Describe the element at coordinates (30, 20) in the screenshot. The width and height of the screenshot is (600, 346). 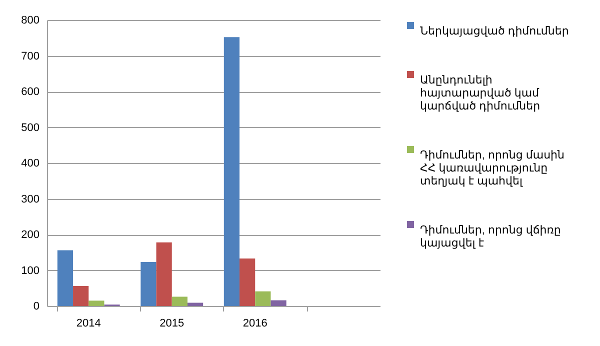
I see `y-tick-label: 800` at that location.